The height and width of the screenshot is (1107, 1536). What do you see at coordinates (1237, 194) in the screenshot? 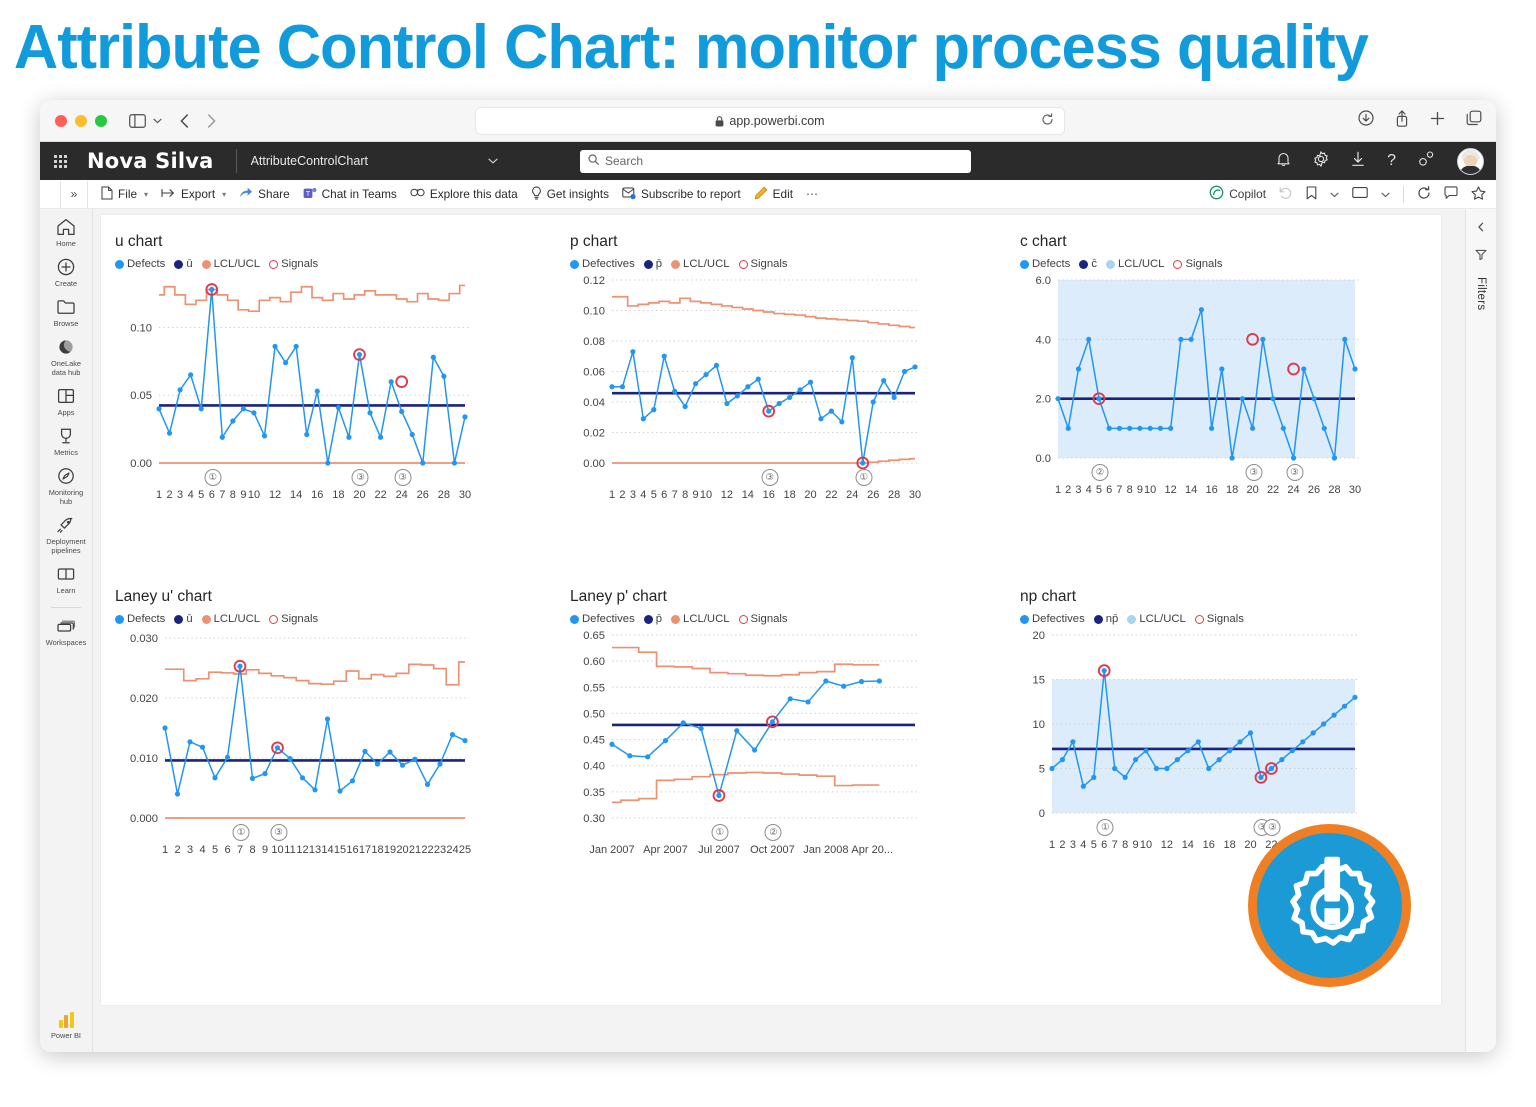
I see `copilot-button: Copilot` at bounding box center [1237, 194].